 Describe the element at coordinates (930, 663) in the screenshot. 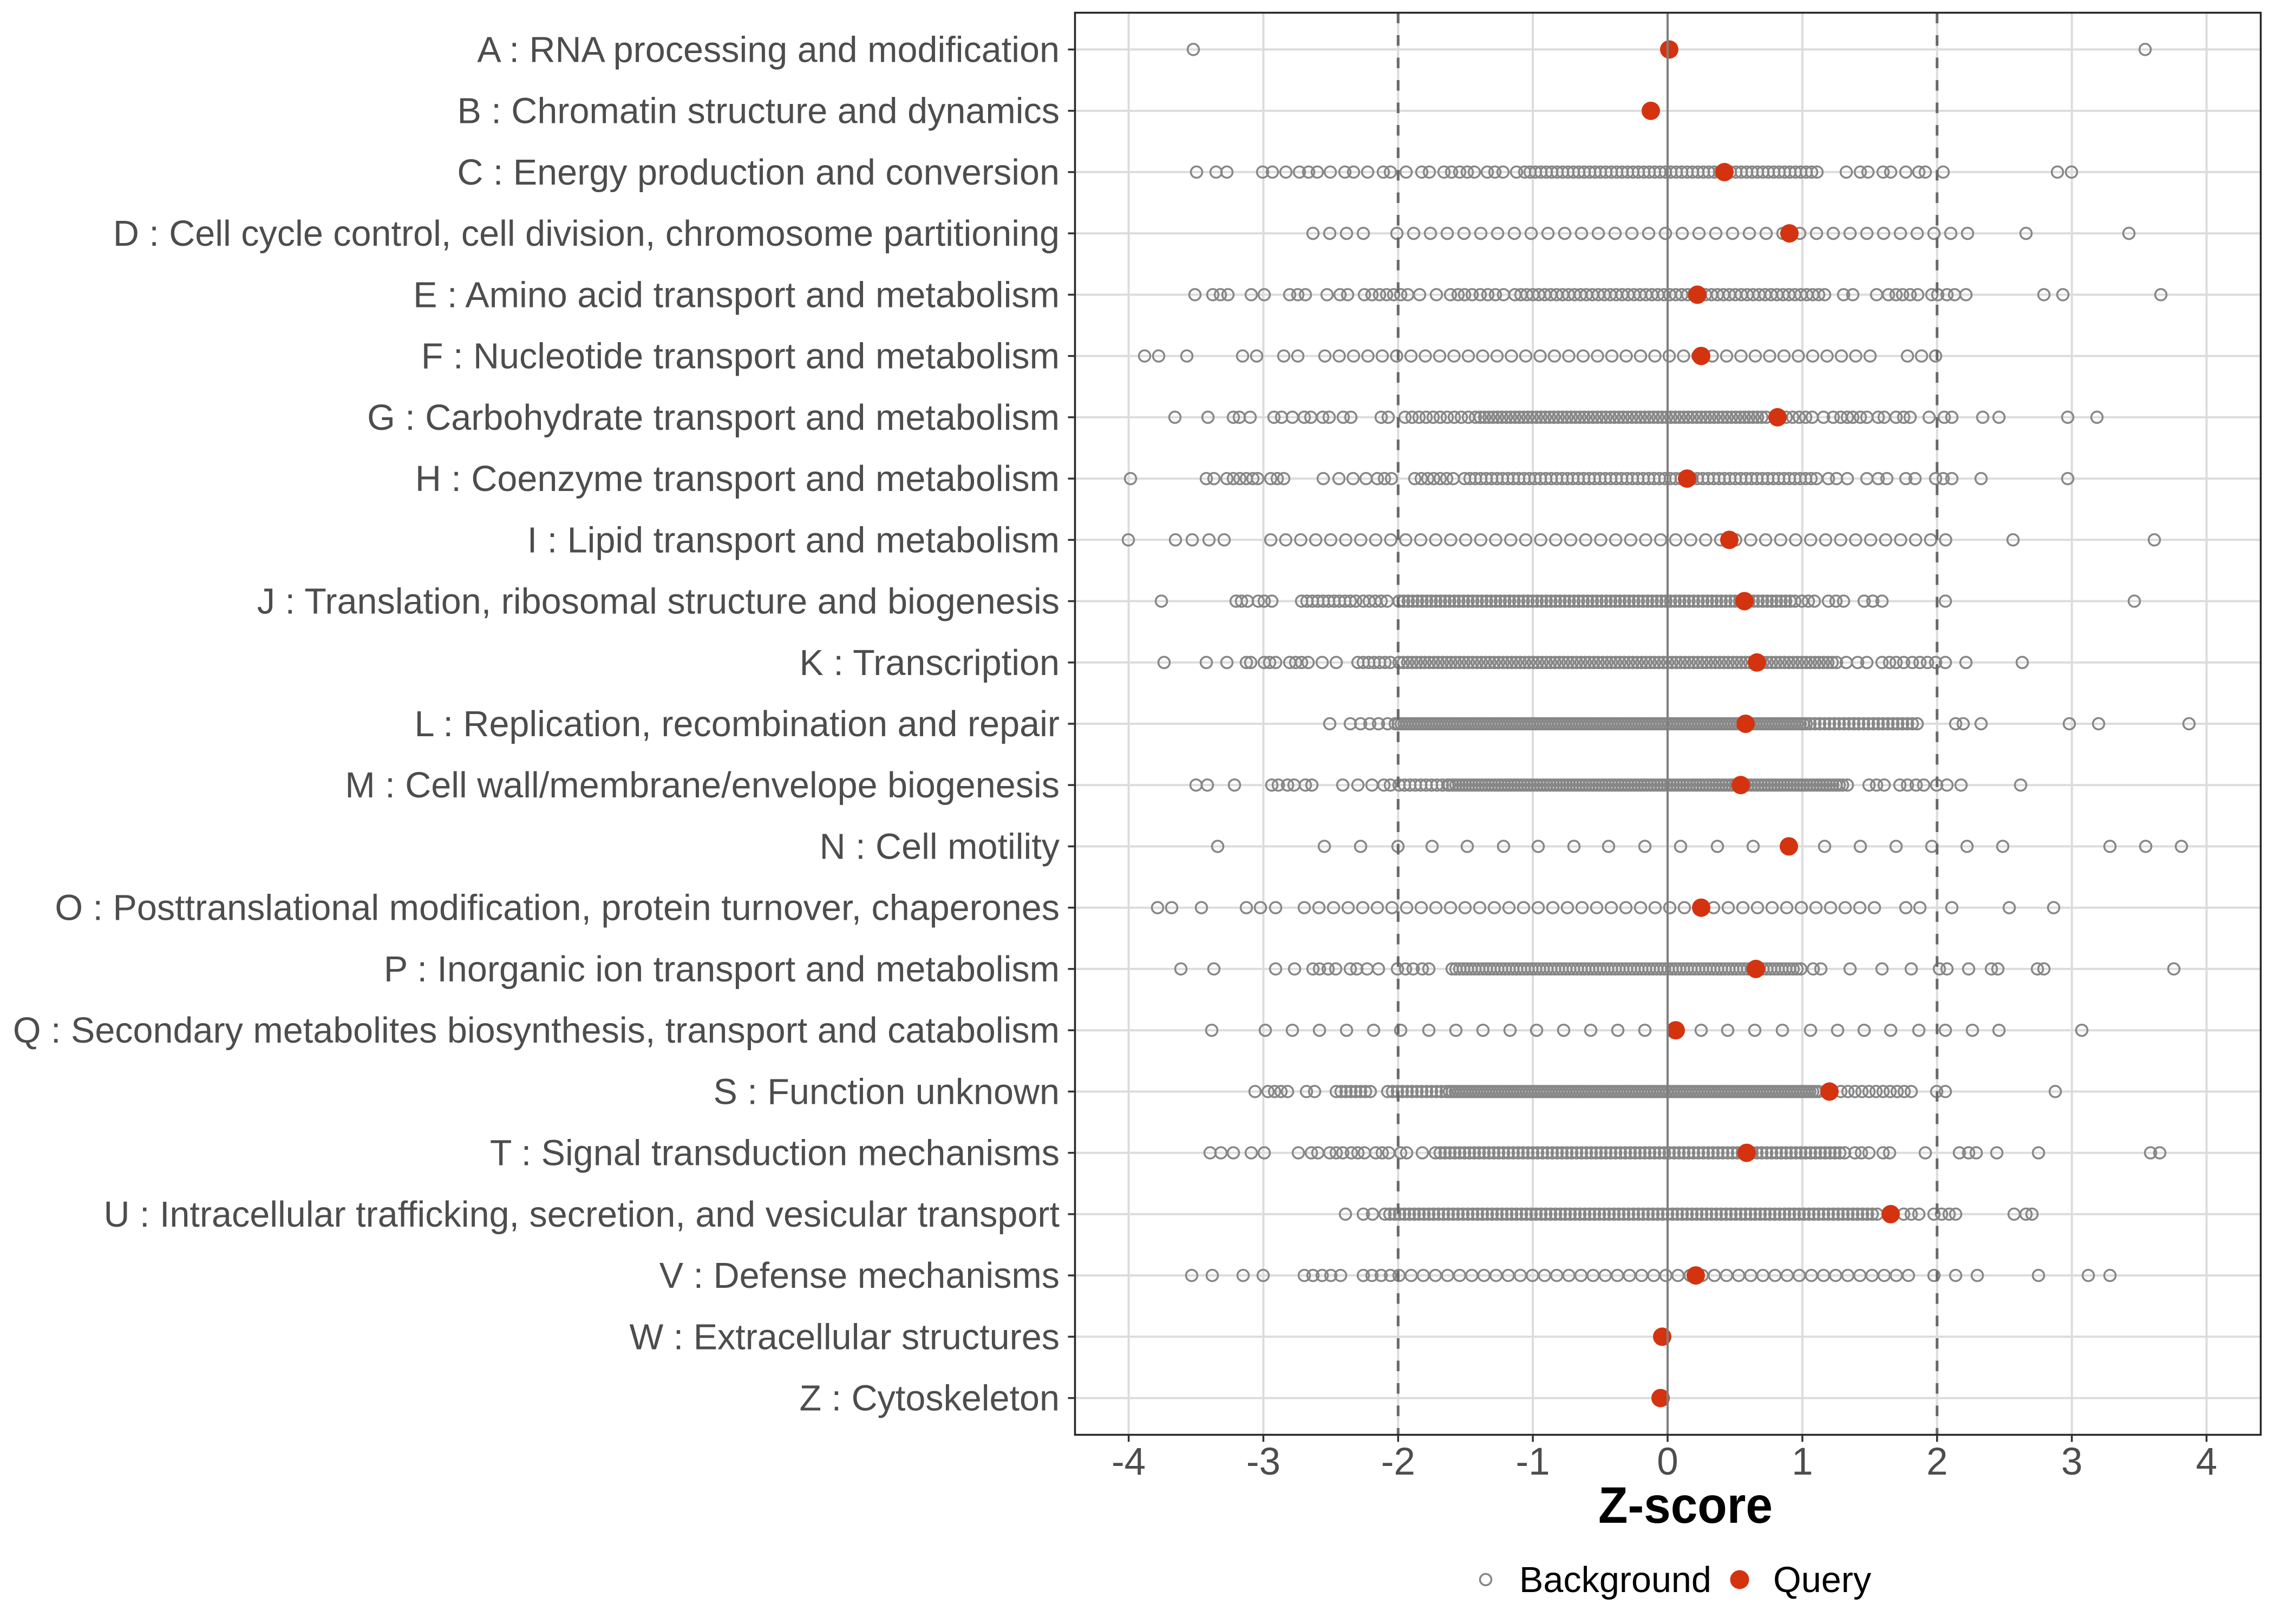

I see `svg-text: K : Transcription` at that location.